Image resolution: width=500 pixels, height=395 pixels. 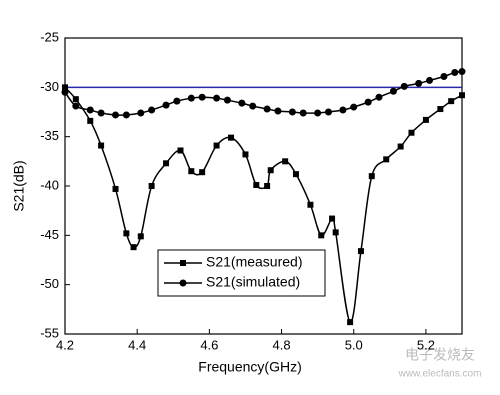 I want to click on x-axis-label: Frequency(GHz), so click(x=249, y=367).